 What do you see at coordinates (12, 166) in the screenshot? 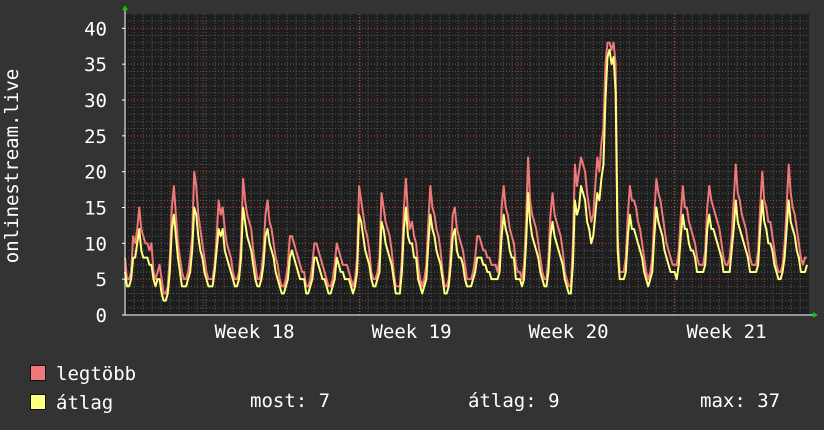
I see `y-axis-label: onlinestream.live` at bounding box center [12, 166].